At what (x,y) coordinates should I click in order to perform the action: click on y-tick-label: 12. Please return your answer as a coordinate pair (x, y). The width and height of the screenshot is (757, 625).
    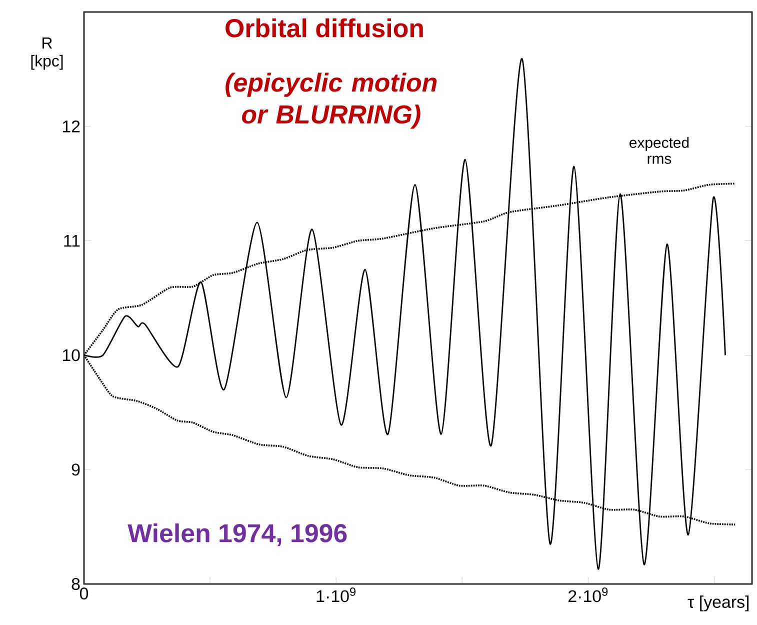
    Looking at the image, I should click on (71, 126).